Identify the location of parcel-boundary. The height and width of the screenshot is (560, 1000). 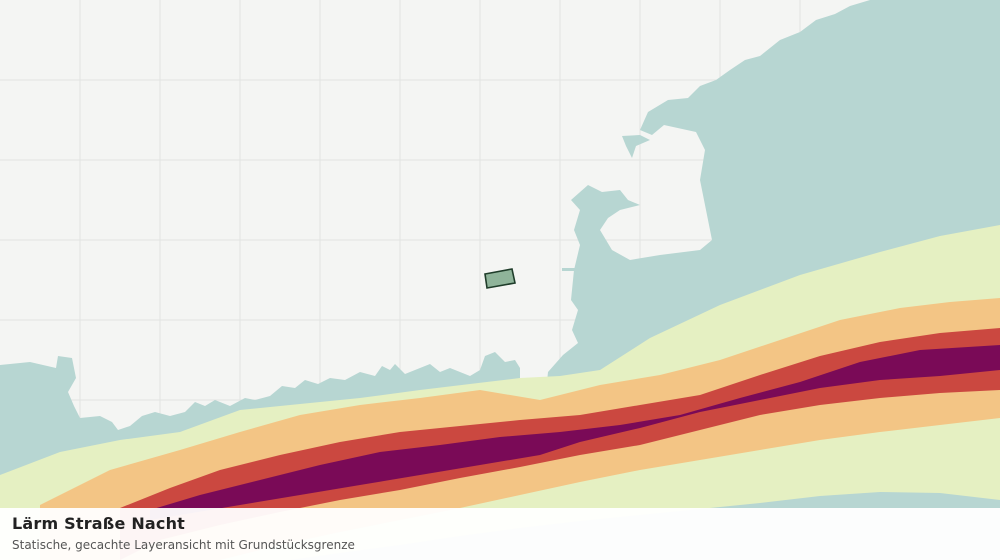
(500, 278).